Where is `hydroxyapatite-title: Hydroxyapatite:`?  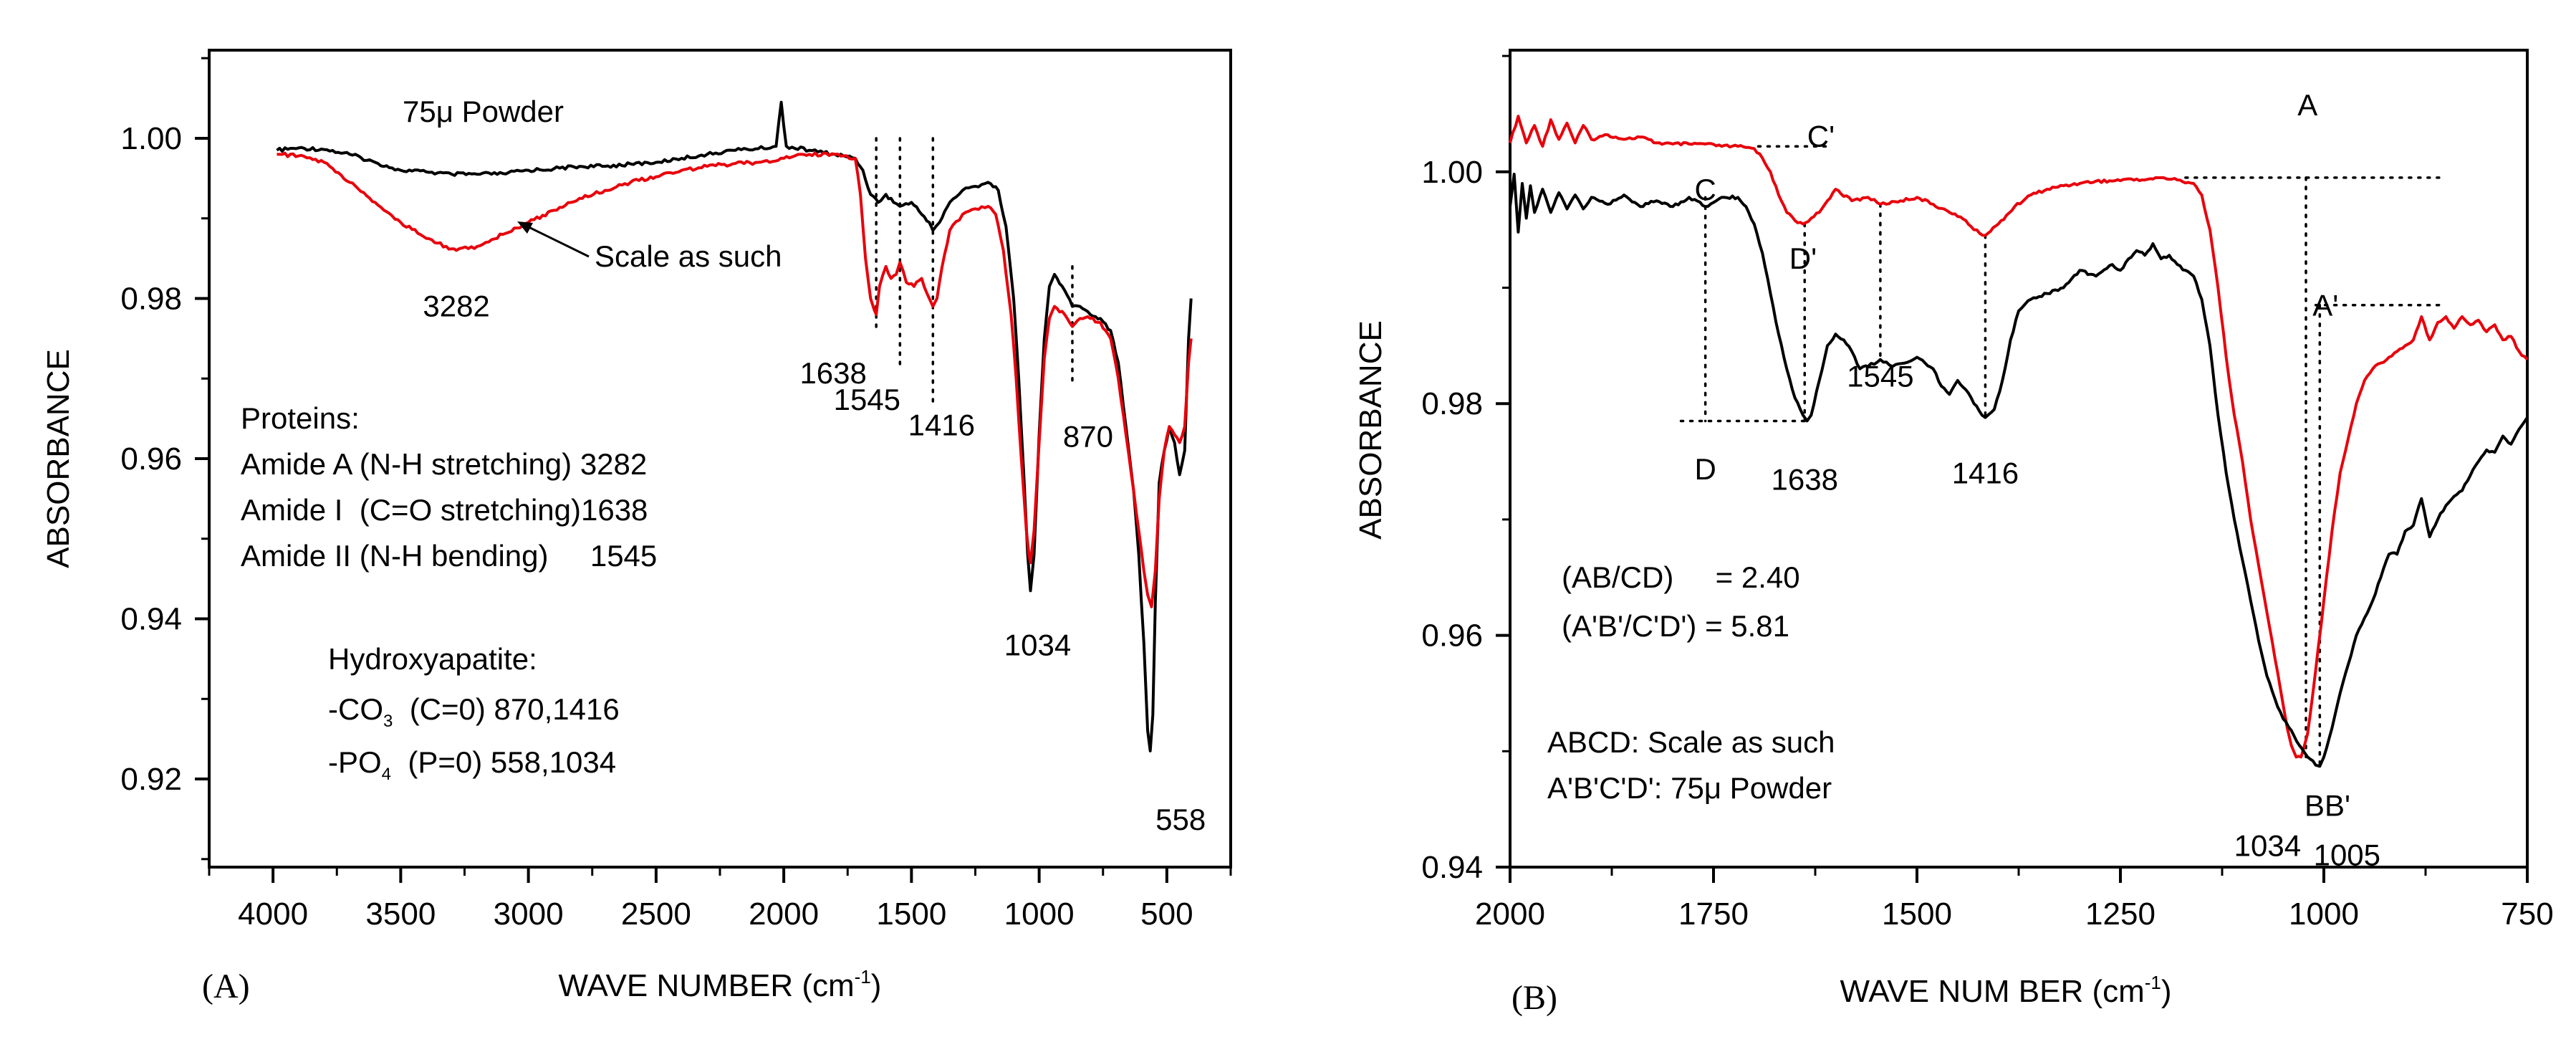
hydroxyapatite-title: Hydroxyapatite: is located at coordinates (432, 659).